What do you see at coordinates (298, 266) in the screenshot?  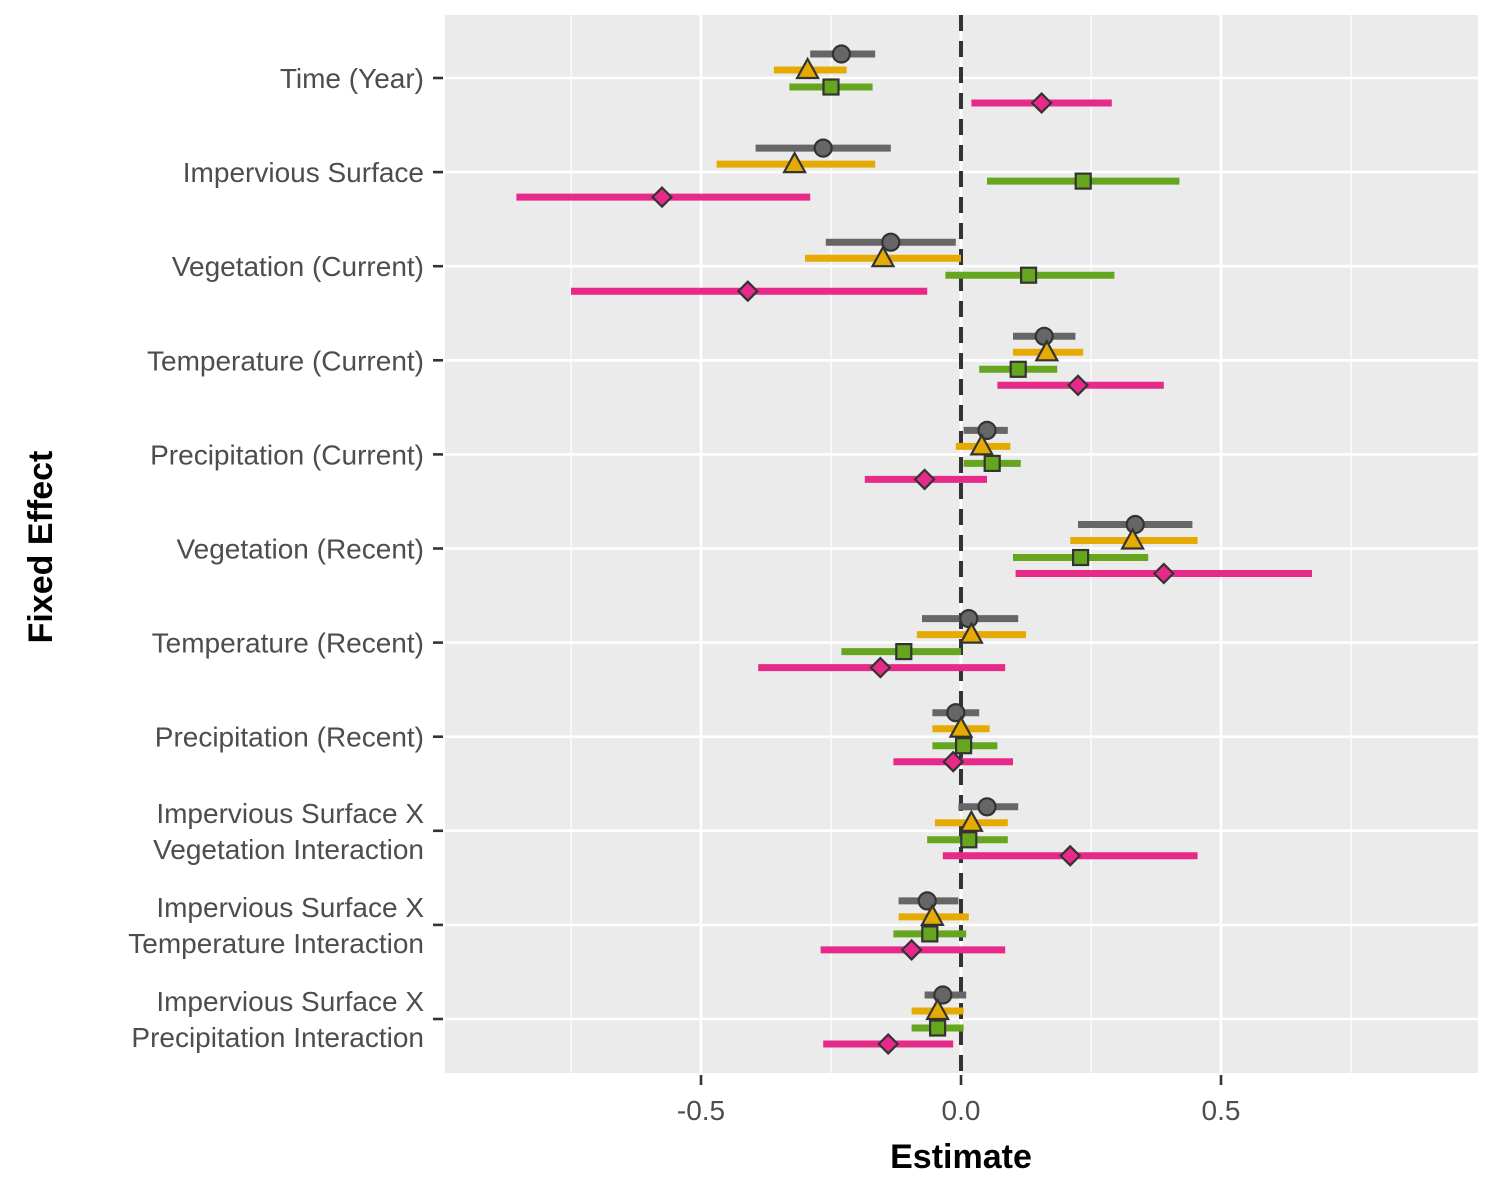 I see `y-tick-label: Vegetation (Current)` at bounding box center [298, 266].